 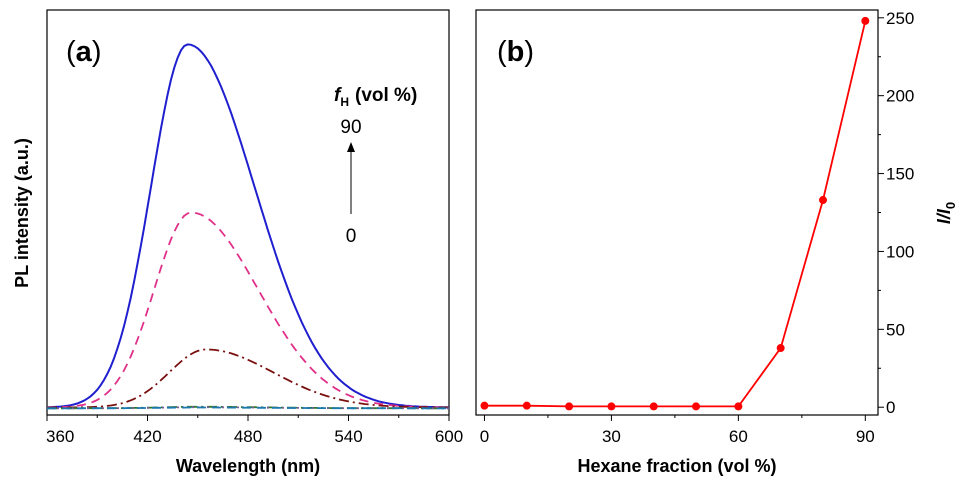 I want to click on chart-b-panel-label: (b), so click(x=515, y=52).